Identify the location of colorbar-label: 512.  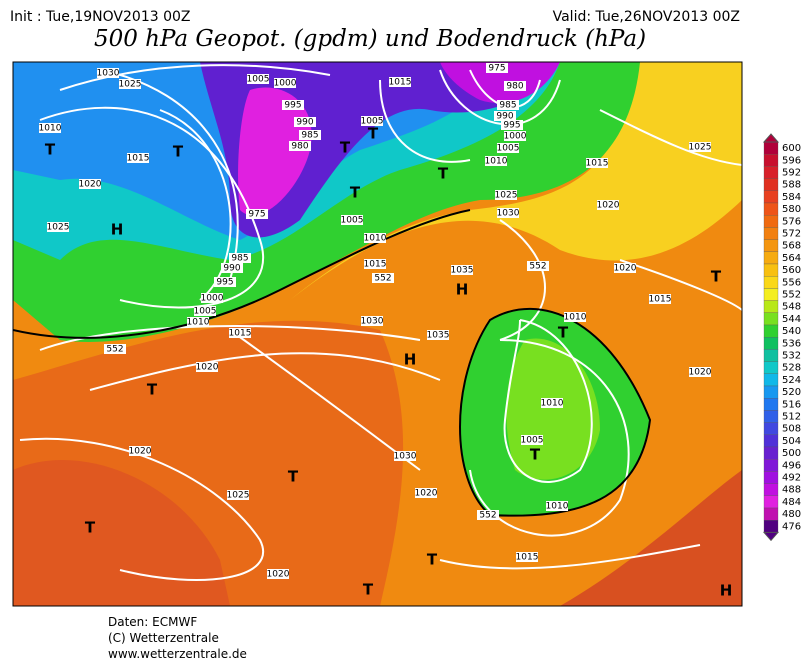
(791, 417).